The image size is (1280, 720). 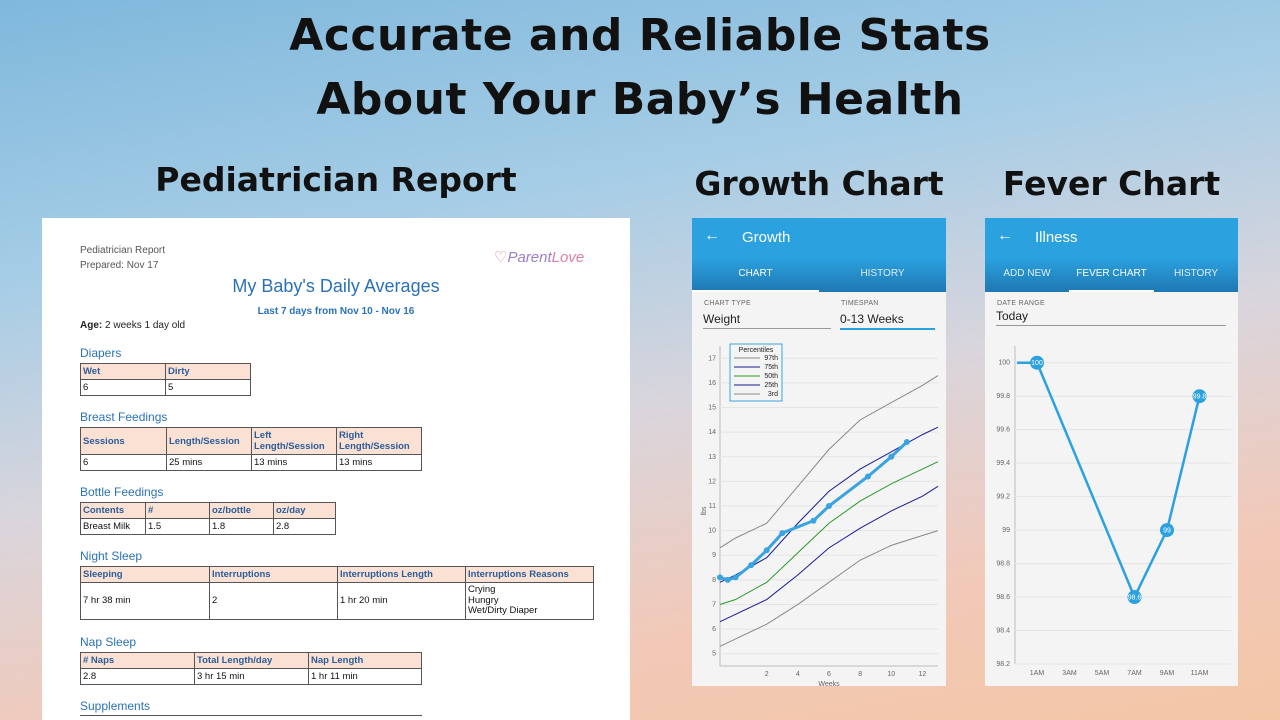 I want to click on table-cell: 1.8, so click(x=241, y=526).